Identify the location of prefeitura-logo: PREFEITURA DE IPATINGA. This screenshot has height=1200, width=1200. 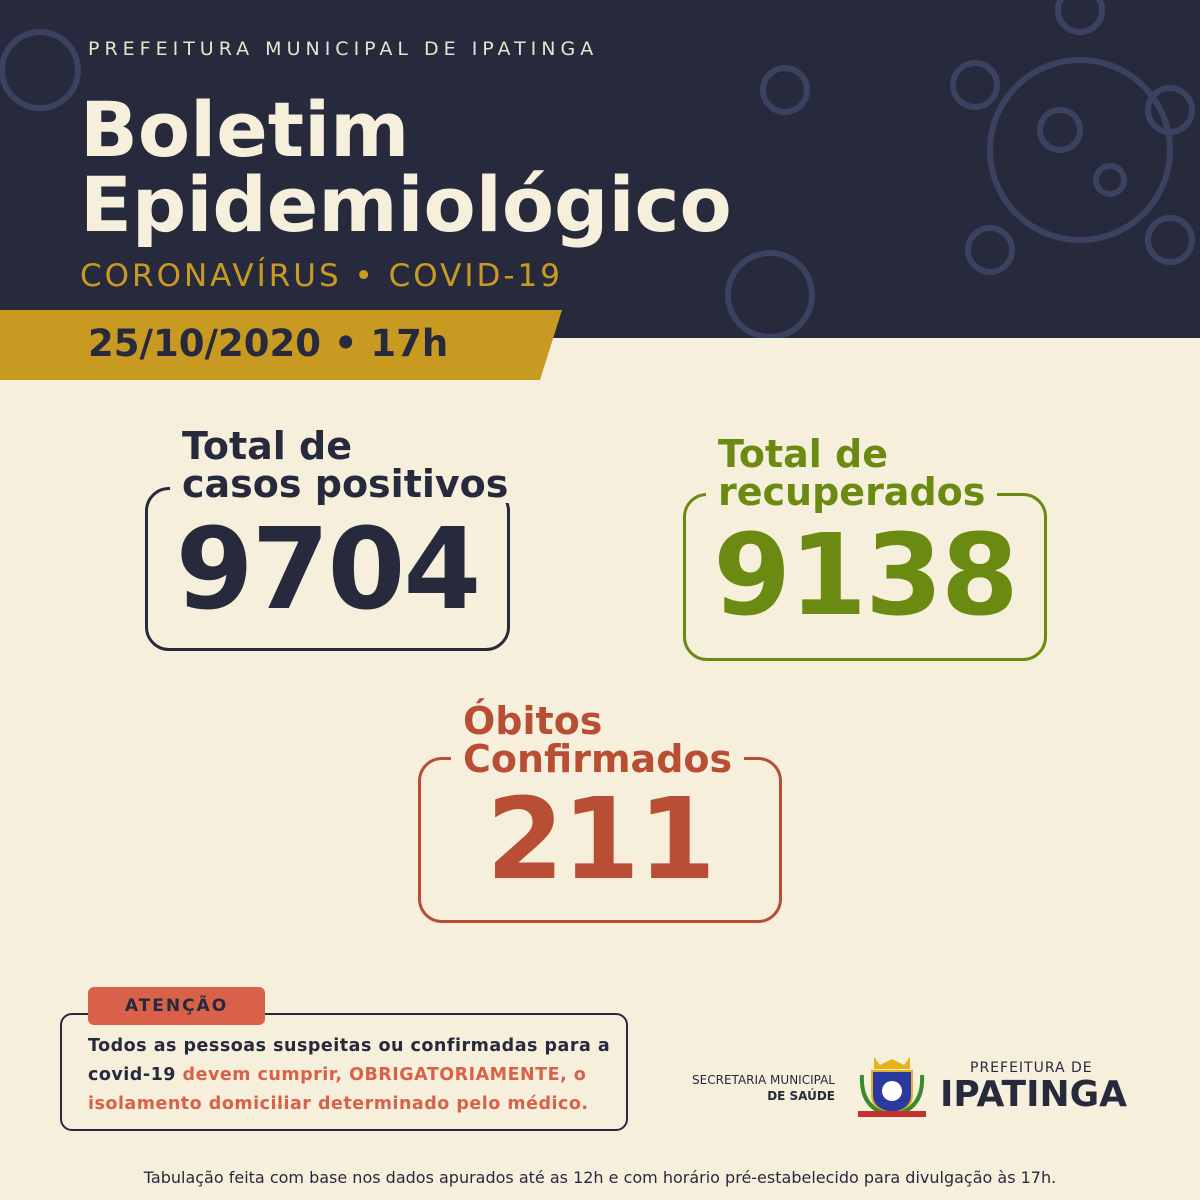
(1033, 1087).